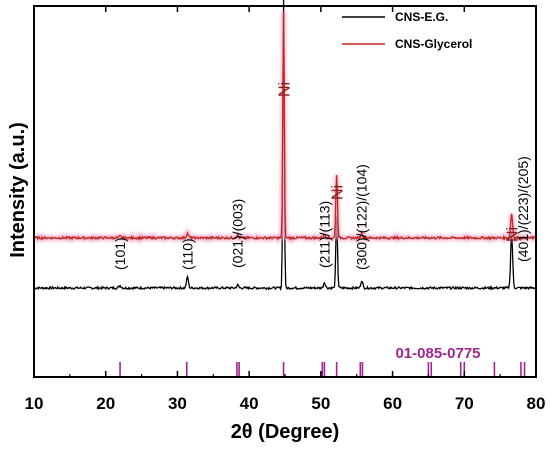 This screenshot has height=449, width=550. I want to click on legend-label-cns-glycerol: CNS-Glycerol, so click(433, 44).